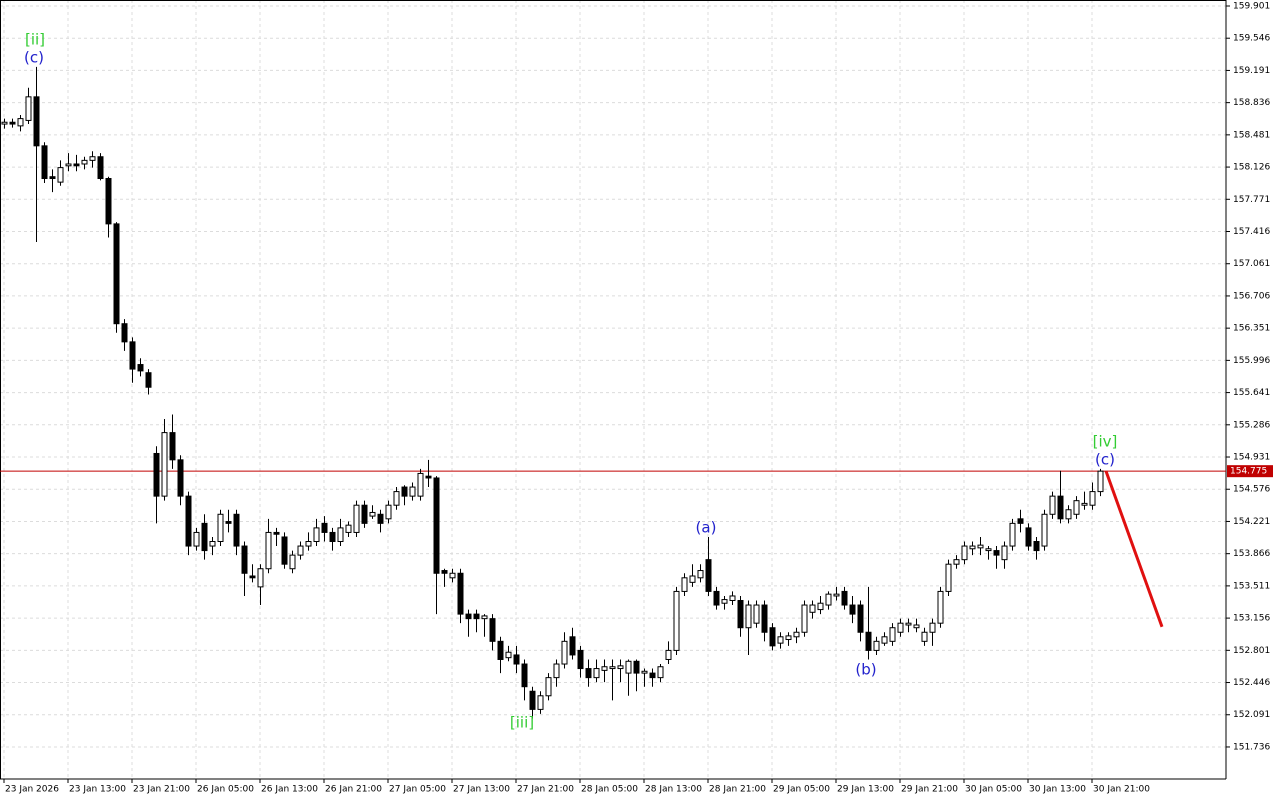 This screenshot has height=800, width=1280. I want to click on x-tick-label: 27 Jan 13:00, so click(481, 790).